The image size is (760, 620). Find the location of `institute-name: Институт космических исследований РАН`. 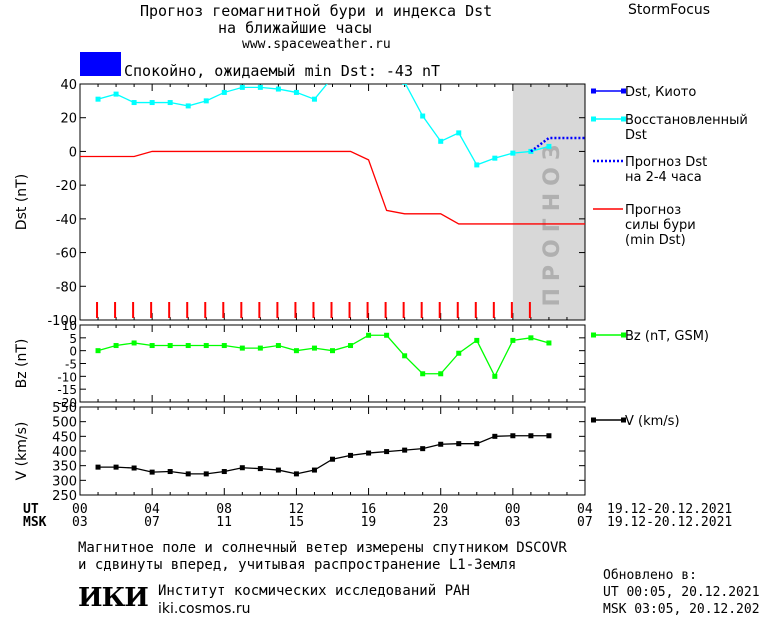

institute-name: Институт космических исследований РАН is located at coordinates (314, 591).